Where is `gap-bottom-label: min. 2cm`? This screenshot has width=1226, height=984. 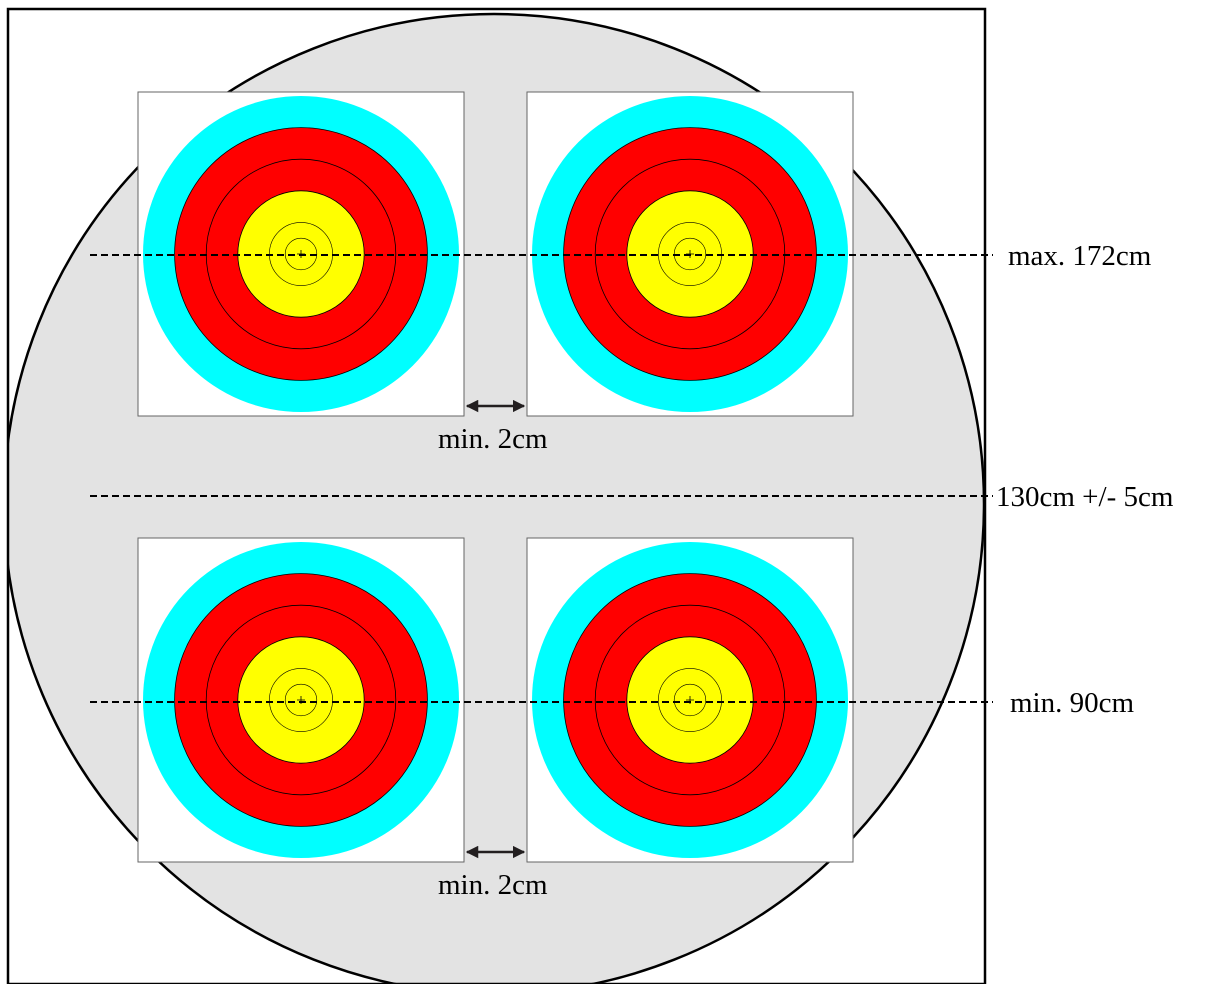
gap-bottom-label: min. 2cm is located at coordinates (493, 885).